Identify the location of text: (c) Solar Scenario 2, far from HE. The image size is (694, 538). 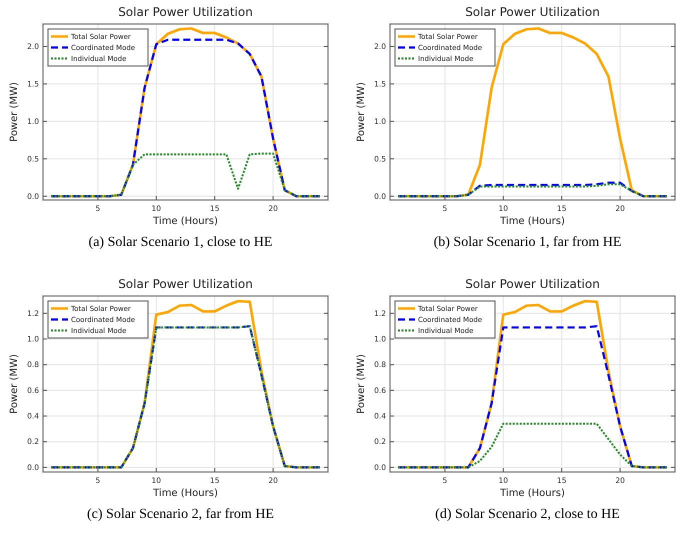
(180, 514).